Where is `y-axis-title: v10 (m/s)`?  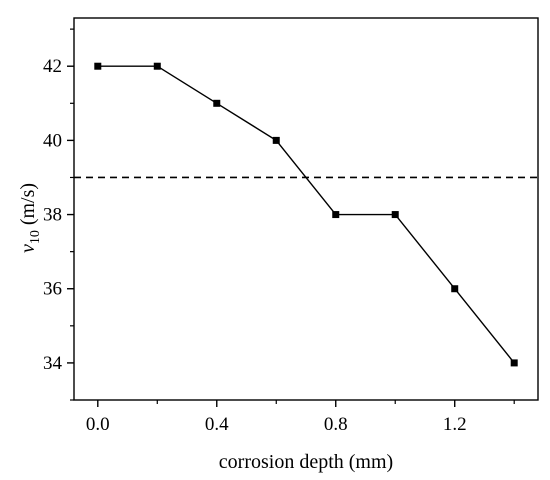 y-axis-title: v10 (m/s) is located at coordinates (30, 218).